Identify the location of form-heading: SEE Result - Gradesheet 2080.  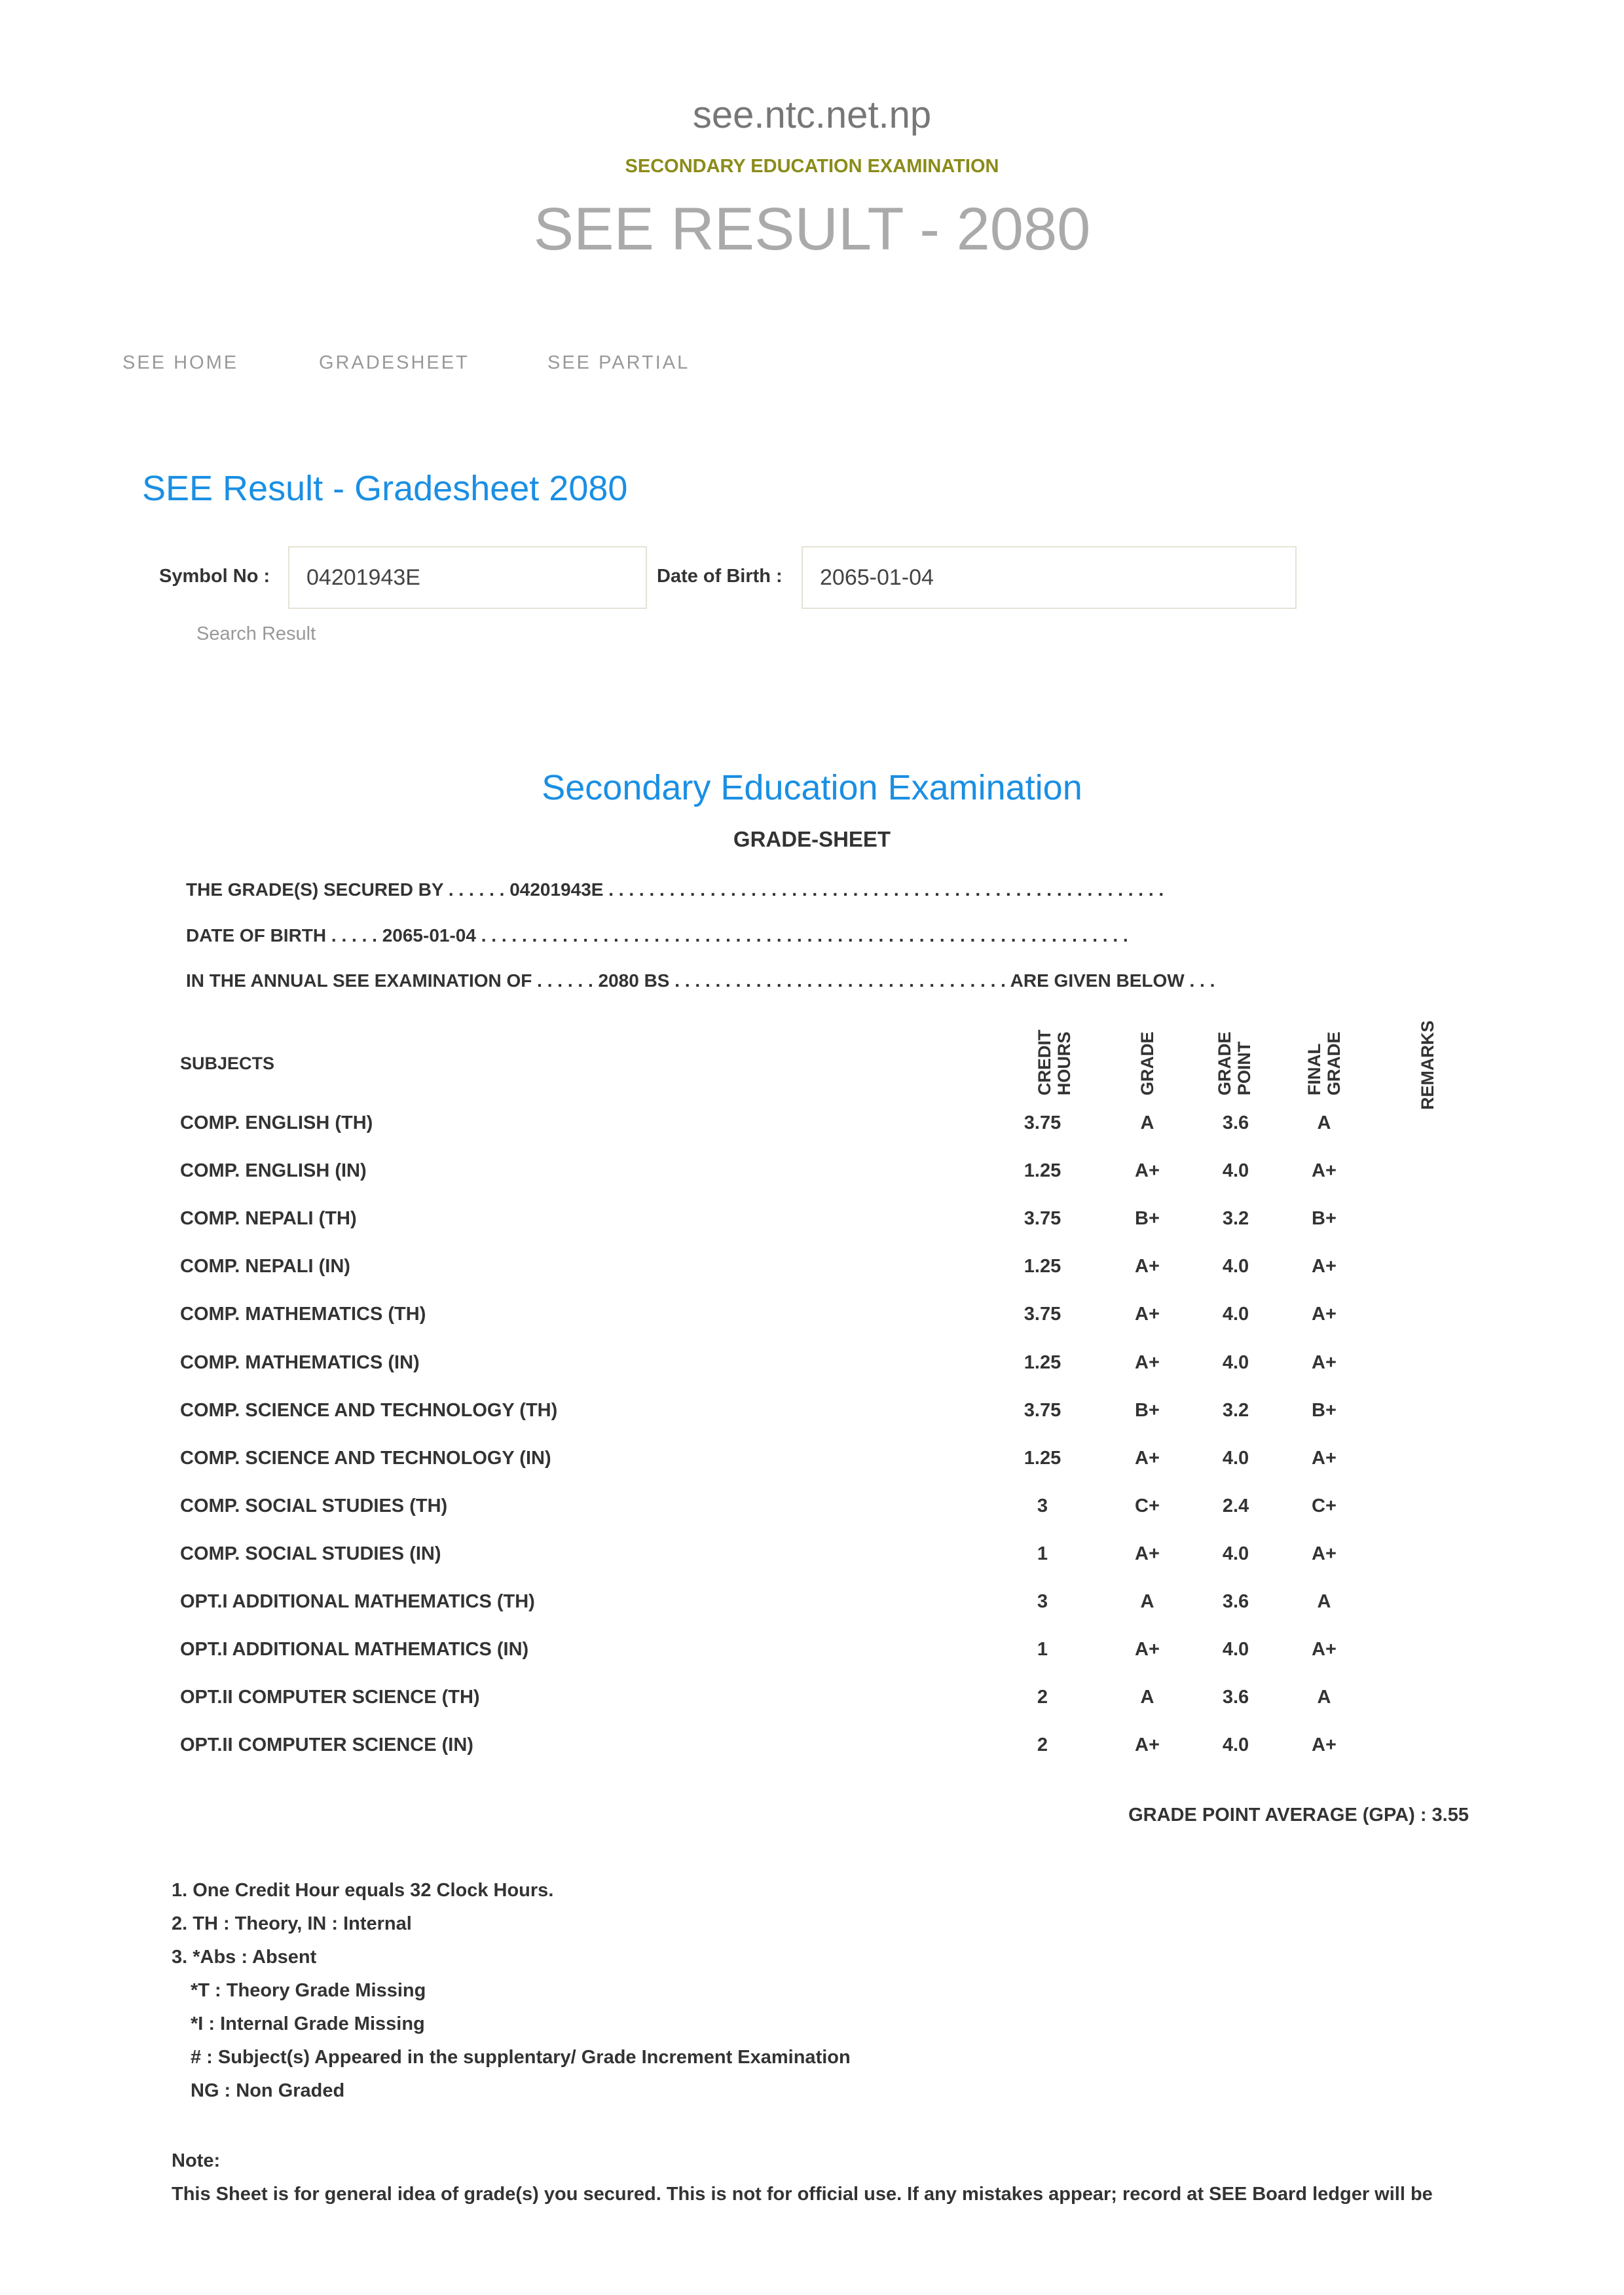
(385, 488).